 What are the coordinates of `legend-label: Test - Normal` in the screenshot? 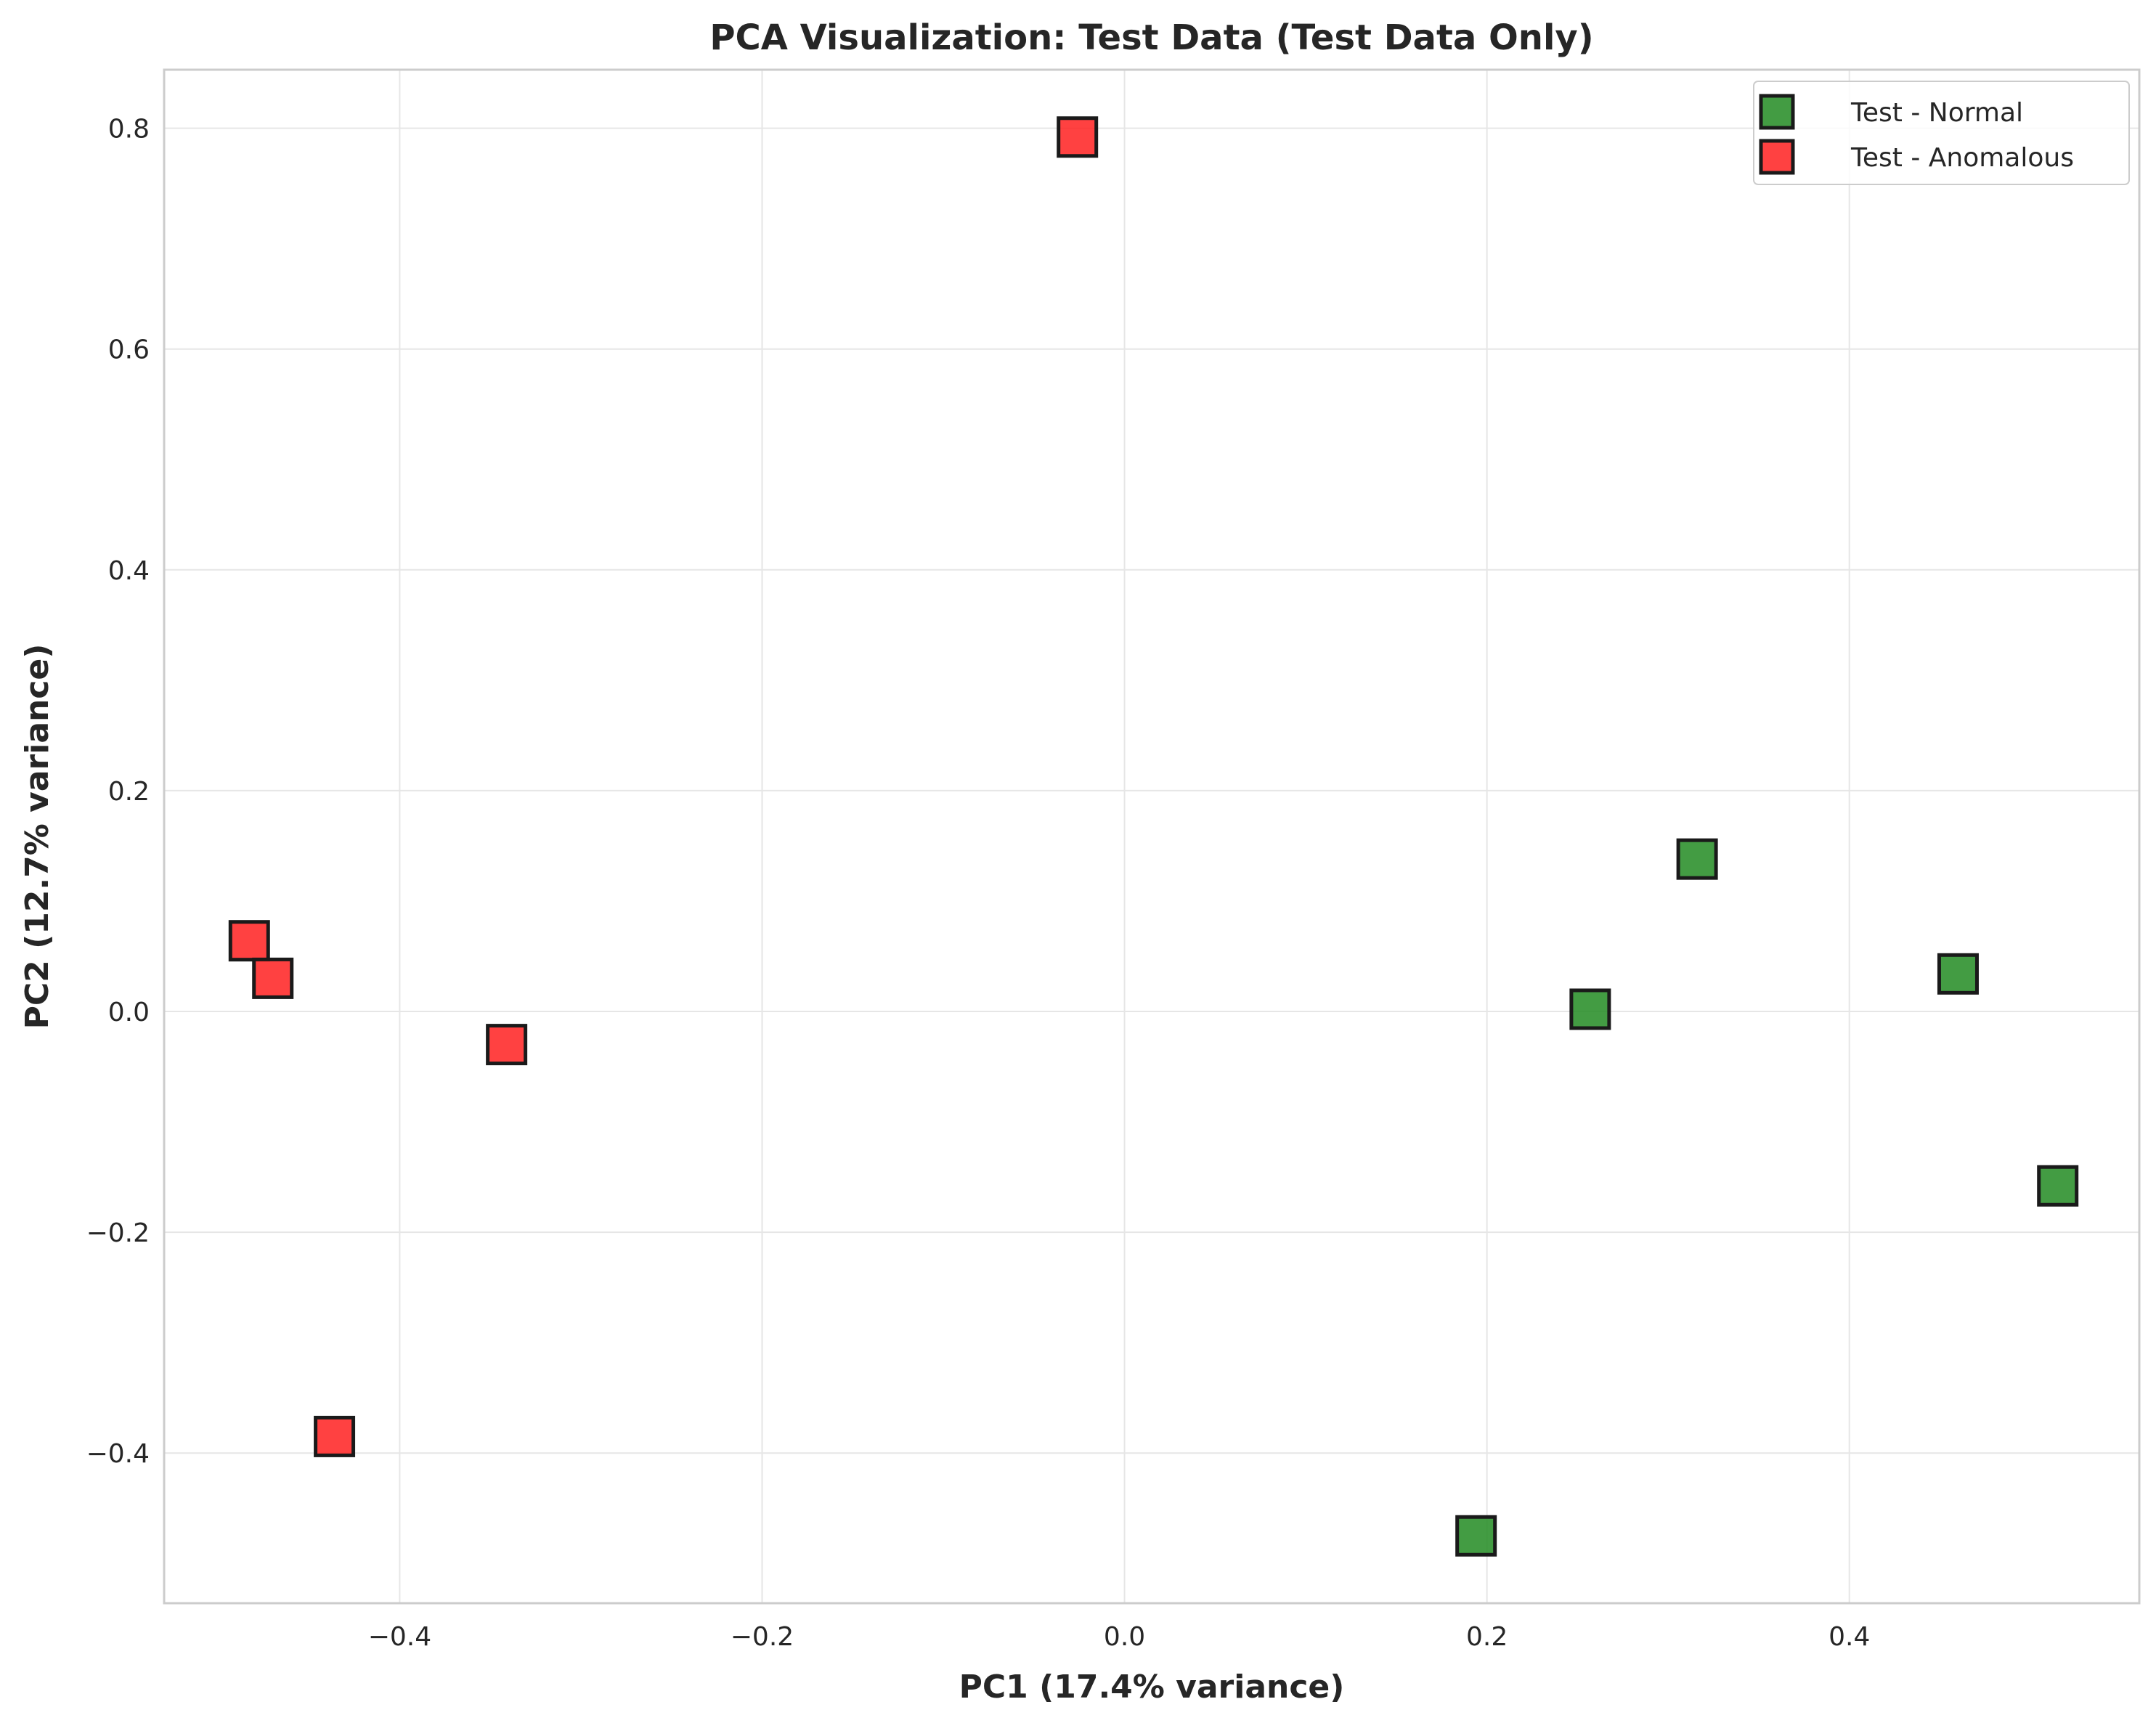 It's located at (1936, 113).